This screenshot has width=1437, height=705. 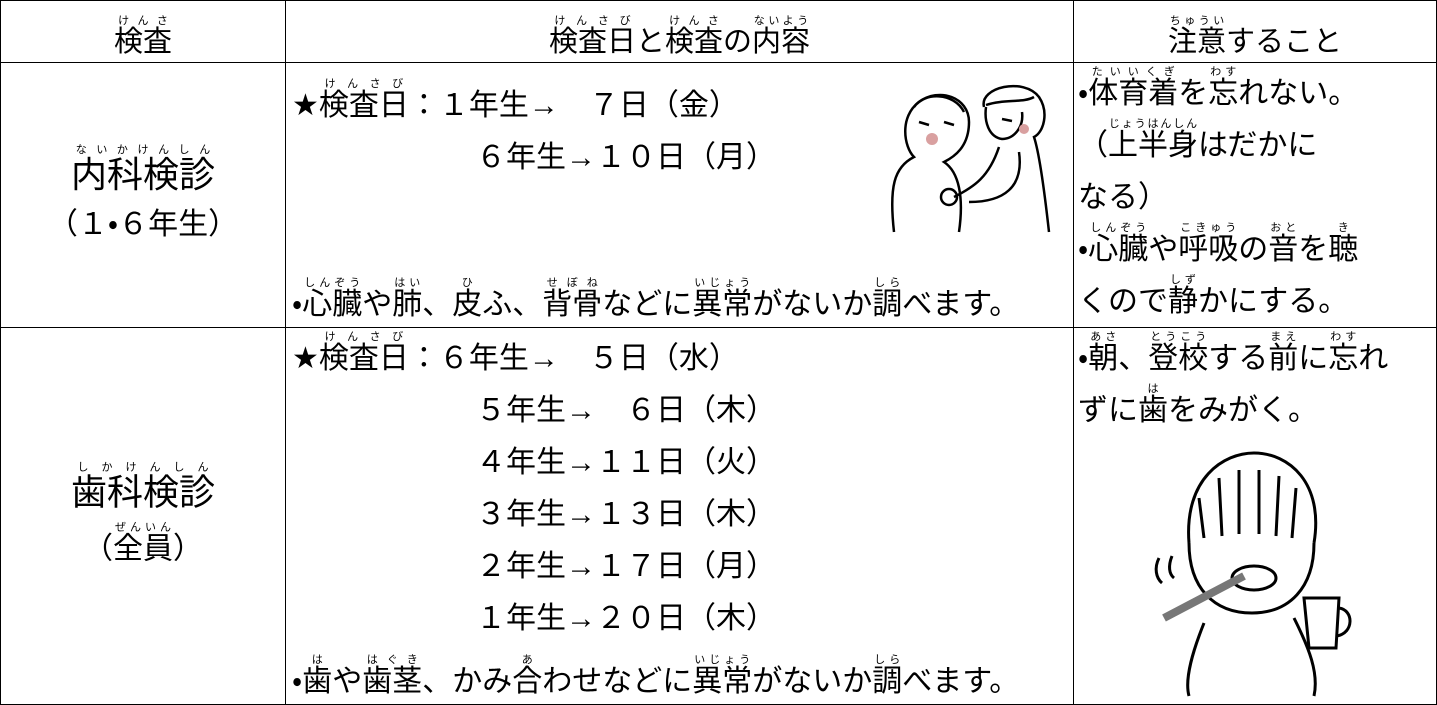 I want to click on kanji: 検査日, so click(x=363, y=358).